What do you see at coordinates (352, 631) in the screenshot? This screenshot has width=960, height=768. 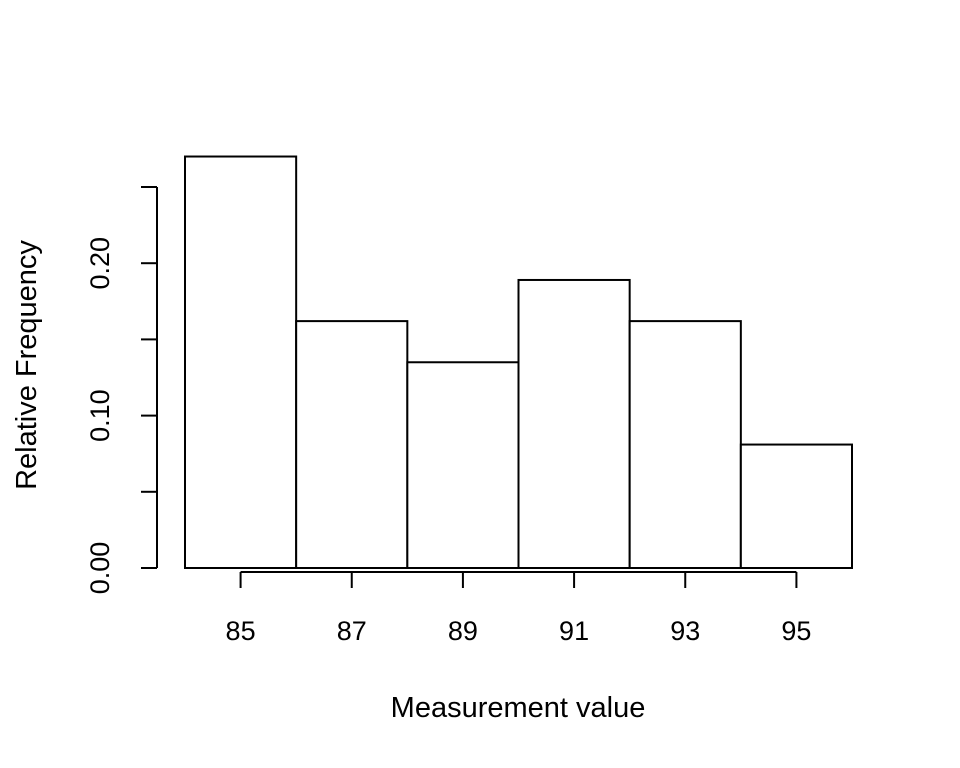 I see `x-tick-label: 87` at bounding box center [352, 631].